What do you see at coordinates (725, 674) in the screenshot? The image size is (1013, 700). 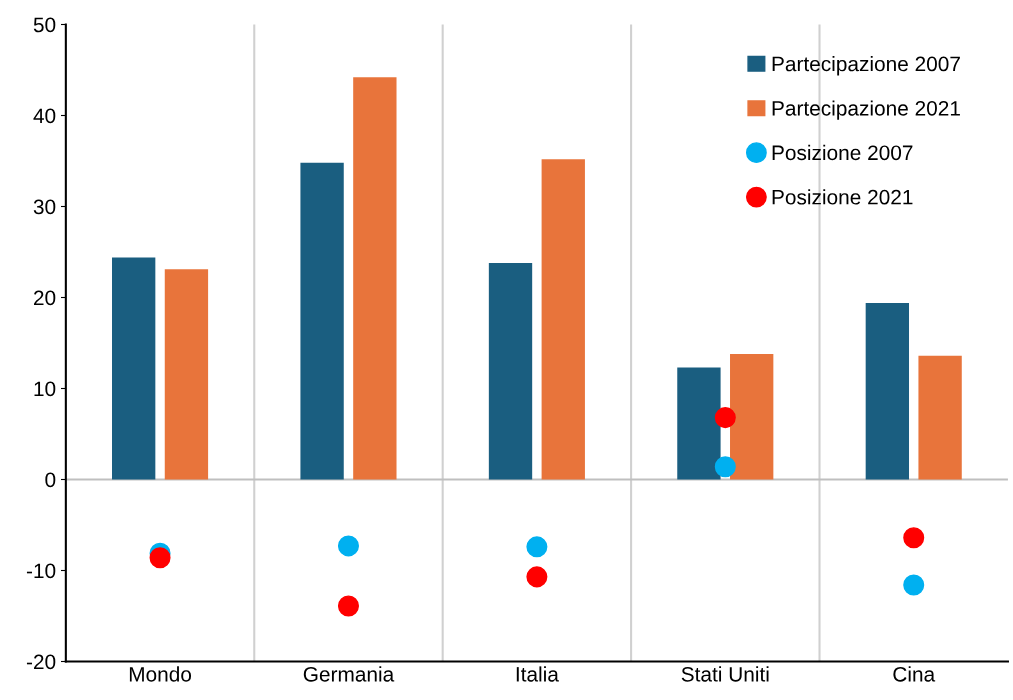 I see `x-tick-label: Stati Uniti` at bounding box center [725, 674].